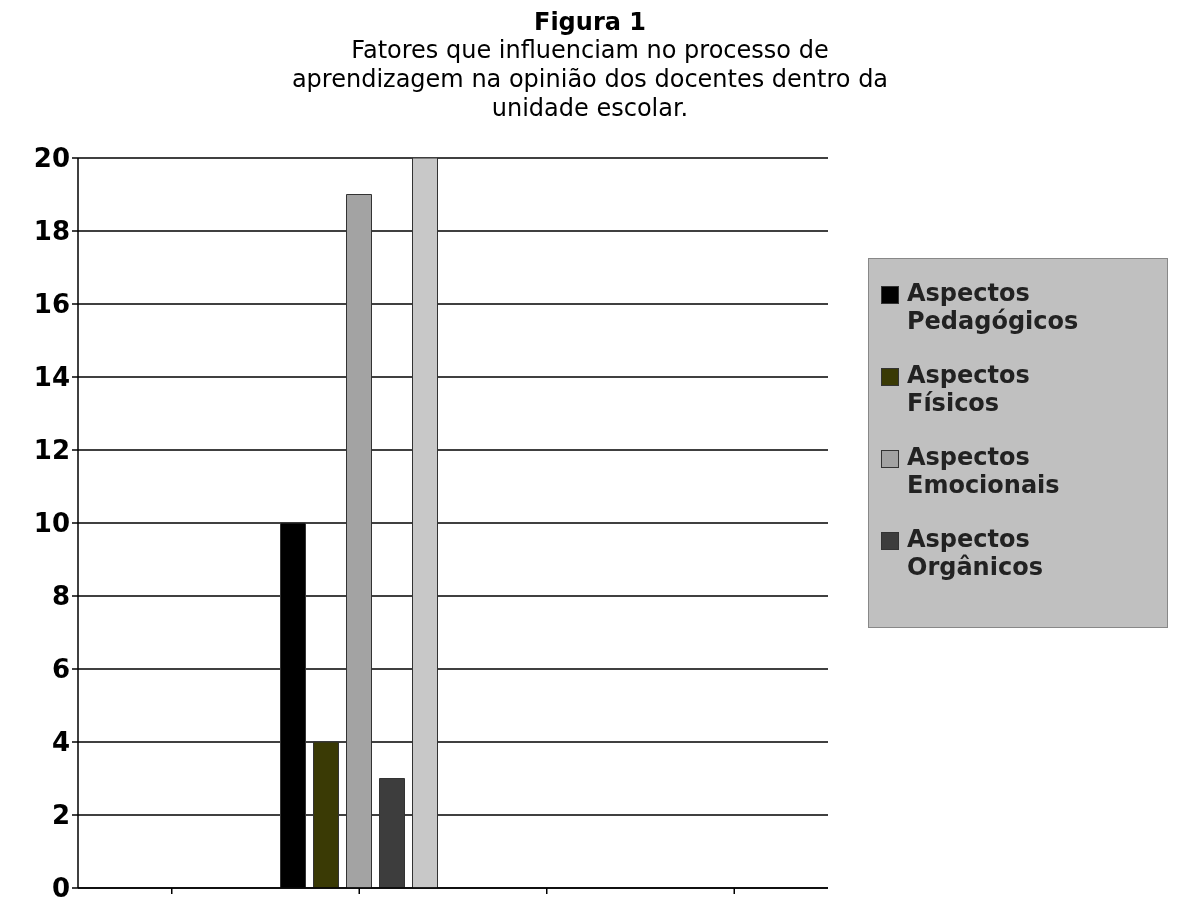 This screenshot has width=1180, height=916. Describe the element at coordinates (590, 22) in the screenshot. I see `chart-title: Figura 1` at that location.